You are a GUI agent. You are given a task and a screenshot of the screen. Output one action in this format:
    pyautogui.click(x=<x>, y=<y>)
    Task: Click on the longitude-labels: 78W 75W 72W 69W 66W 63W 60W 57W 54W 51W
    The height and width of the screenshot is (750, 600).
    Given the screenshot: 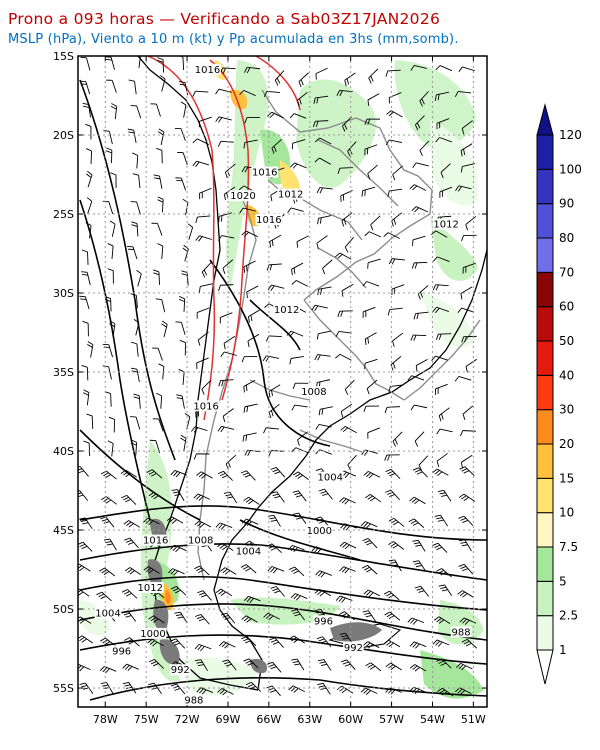 What is the action you would take?
    pyautogui.click(x=289, y=719)
    